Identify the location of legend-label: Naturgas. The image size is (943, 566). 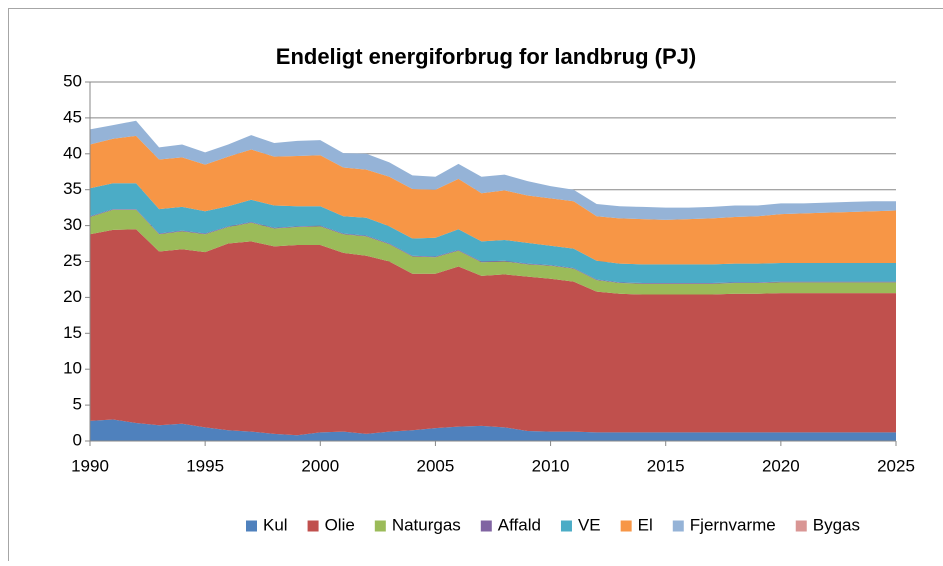
(426, 524).